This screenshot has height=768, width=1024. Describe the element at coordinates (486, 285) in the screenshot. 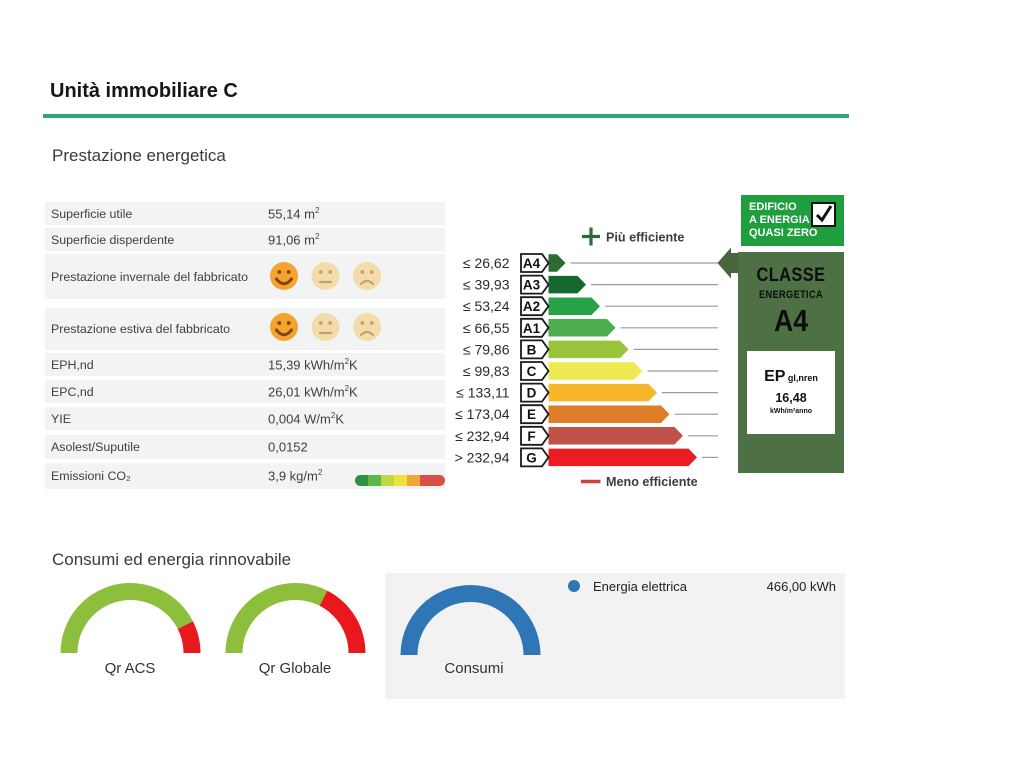

I see `svg-text: ≤ 39,93` at that location.